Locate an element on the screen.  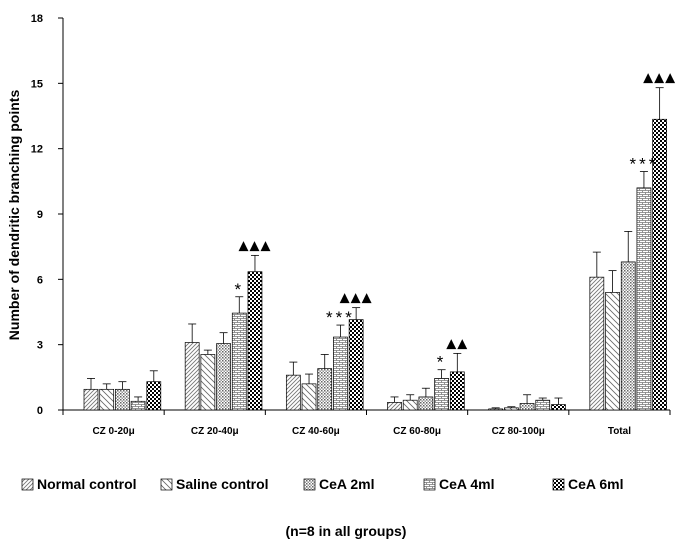
y-tick-label: 6 is located at coordinates (40, 280).